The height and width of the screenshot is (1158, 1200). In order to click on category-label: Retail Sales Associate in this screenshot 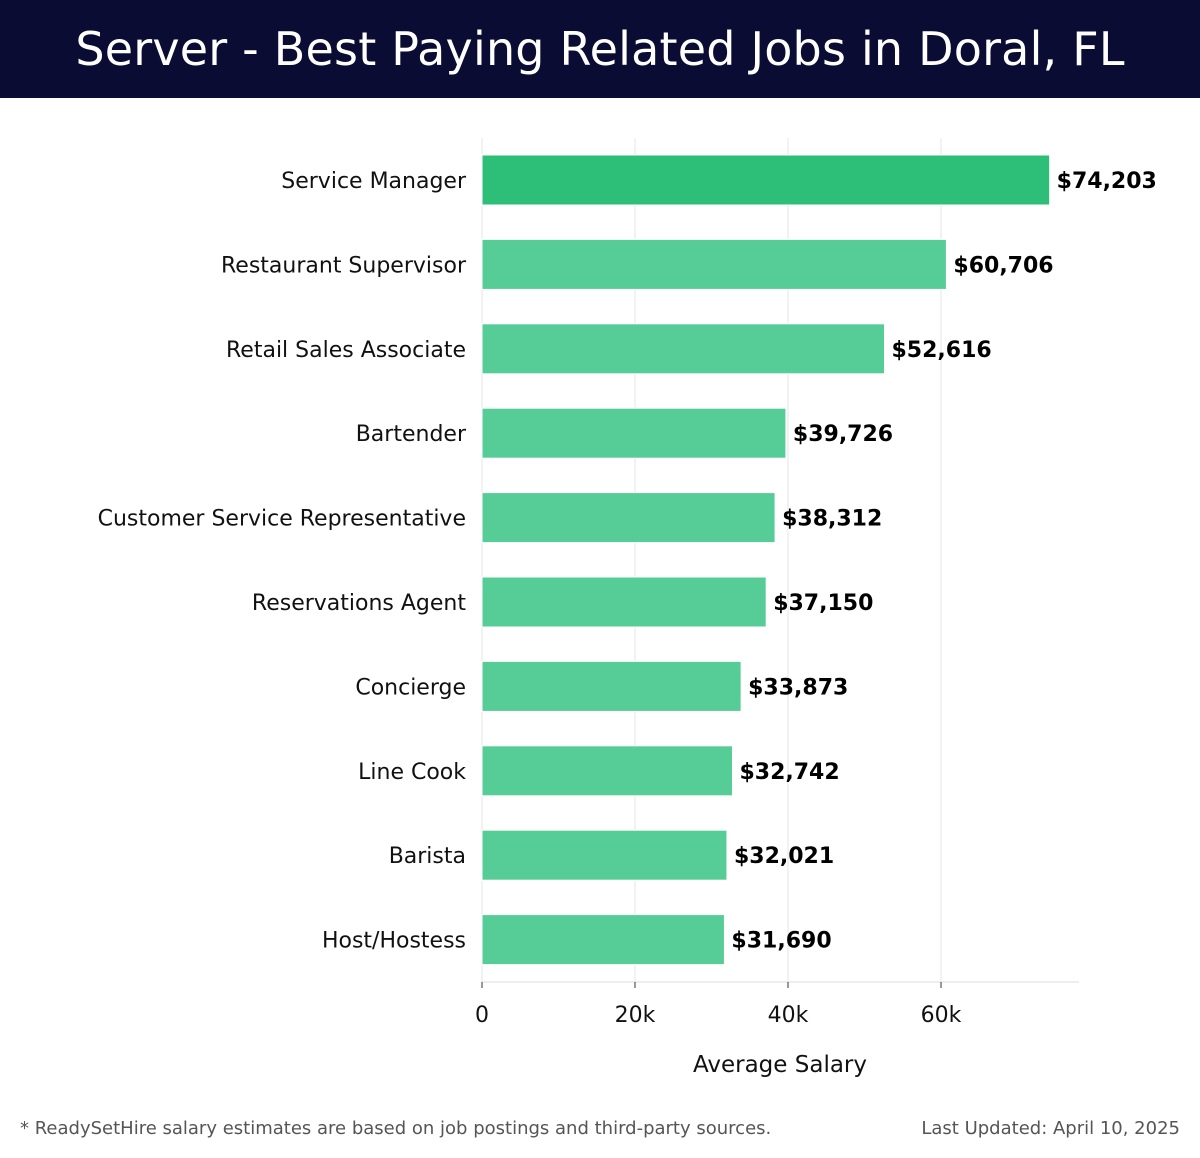, I will do `click(346, 350)`.